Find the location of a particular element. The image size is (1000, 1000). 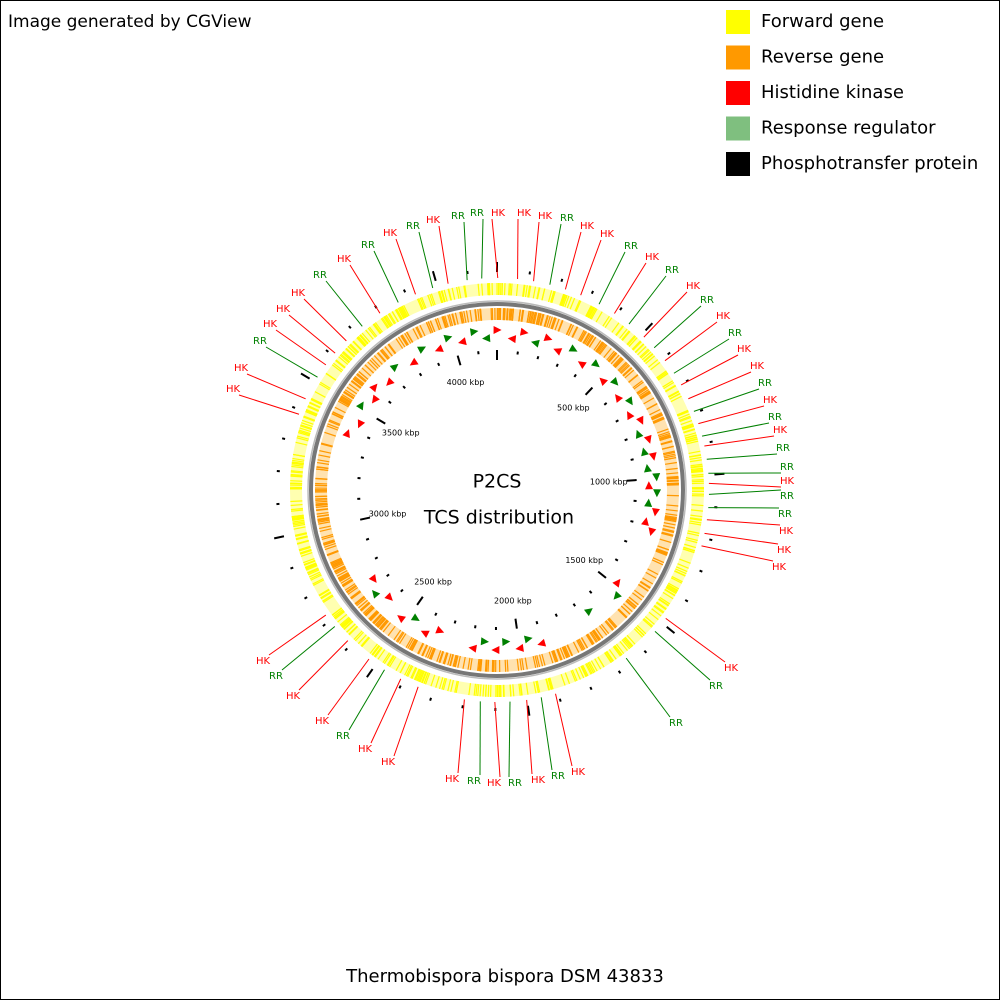

backbone is located at coordinates (497, 490).